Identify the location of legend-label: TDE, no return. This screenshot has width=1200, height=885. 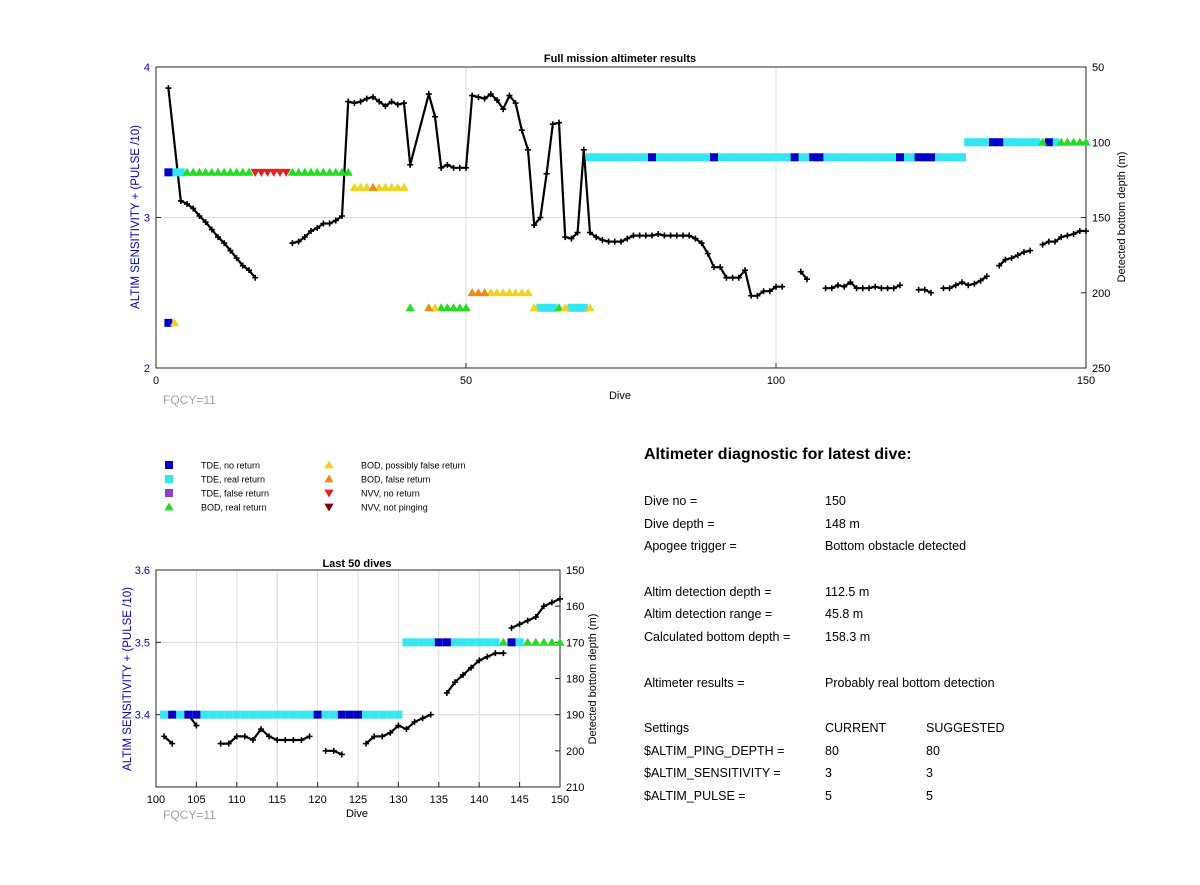
(230, 466).